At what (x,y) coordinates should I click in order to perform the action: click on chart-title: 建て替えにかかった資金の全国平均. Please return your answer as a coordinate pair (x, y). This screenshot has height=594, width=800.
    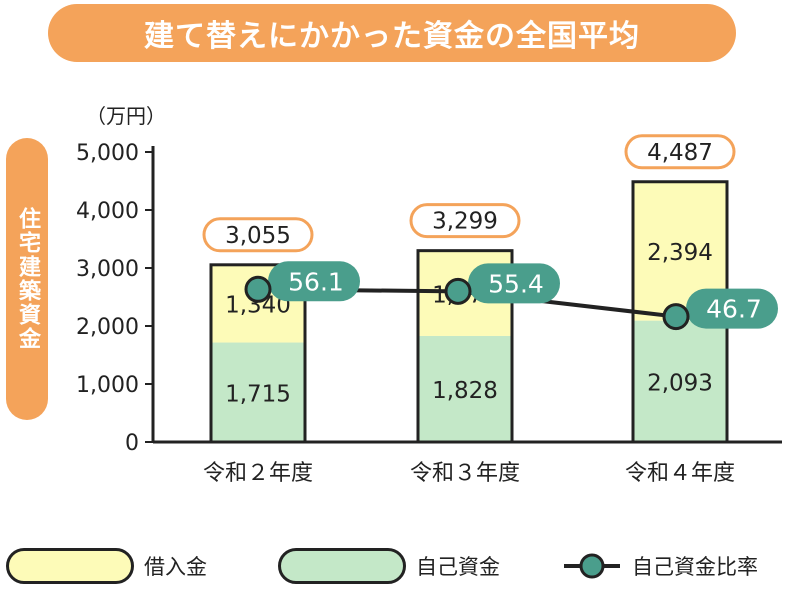
    Looking at the image, I should click on (392, 33).